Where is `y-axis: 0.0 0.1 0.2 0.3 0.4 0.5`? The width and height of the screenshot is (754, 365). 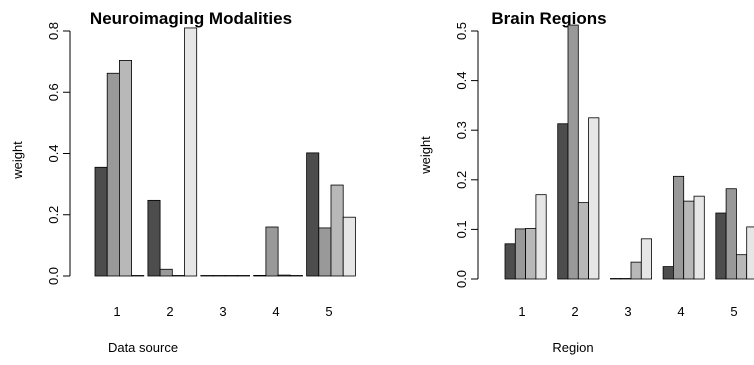
y-axis: 0.0 0.1 0.2 0.3 0.4 0.5 is located at coordinates (466, 155).